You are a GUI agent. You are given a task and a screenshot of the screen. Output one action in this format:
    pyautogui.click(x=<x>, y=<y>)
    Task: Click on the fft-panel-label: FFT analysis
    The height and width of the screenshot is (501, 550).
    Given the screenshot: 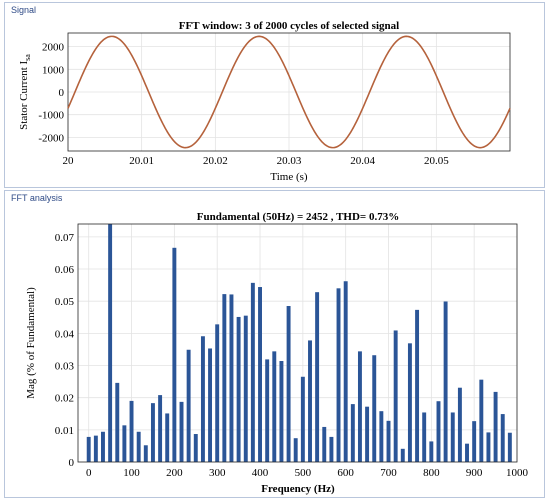 What is the action you would take?
    pyautogui.click(x=37, y=198)
    